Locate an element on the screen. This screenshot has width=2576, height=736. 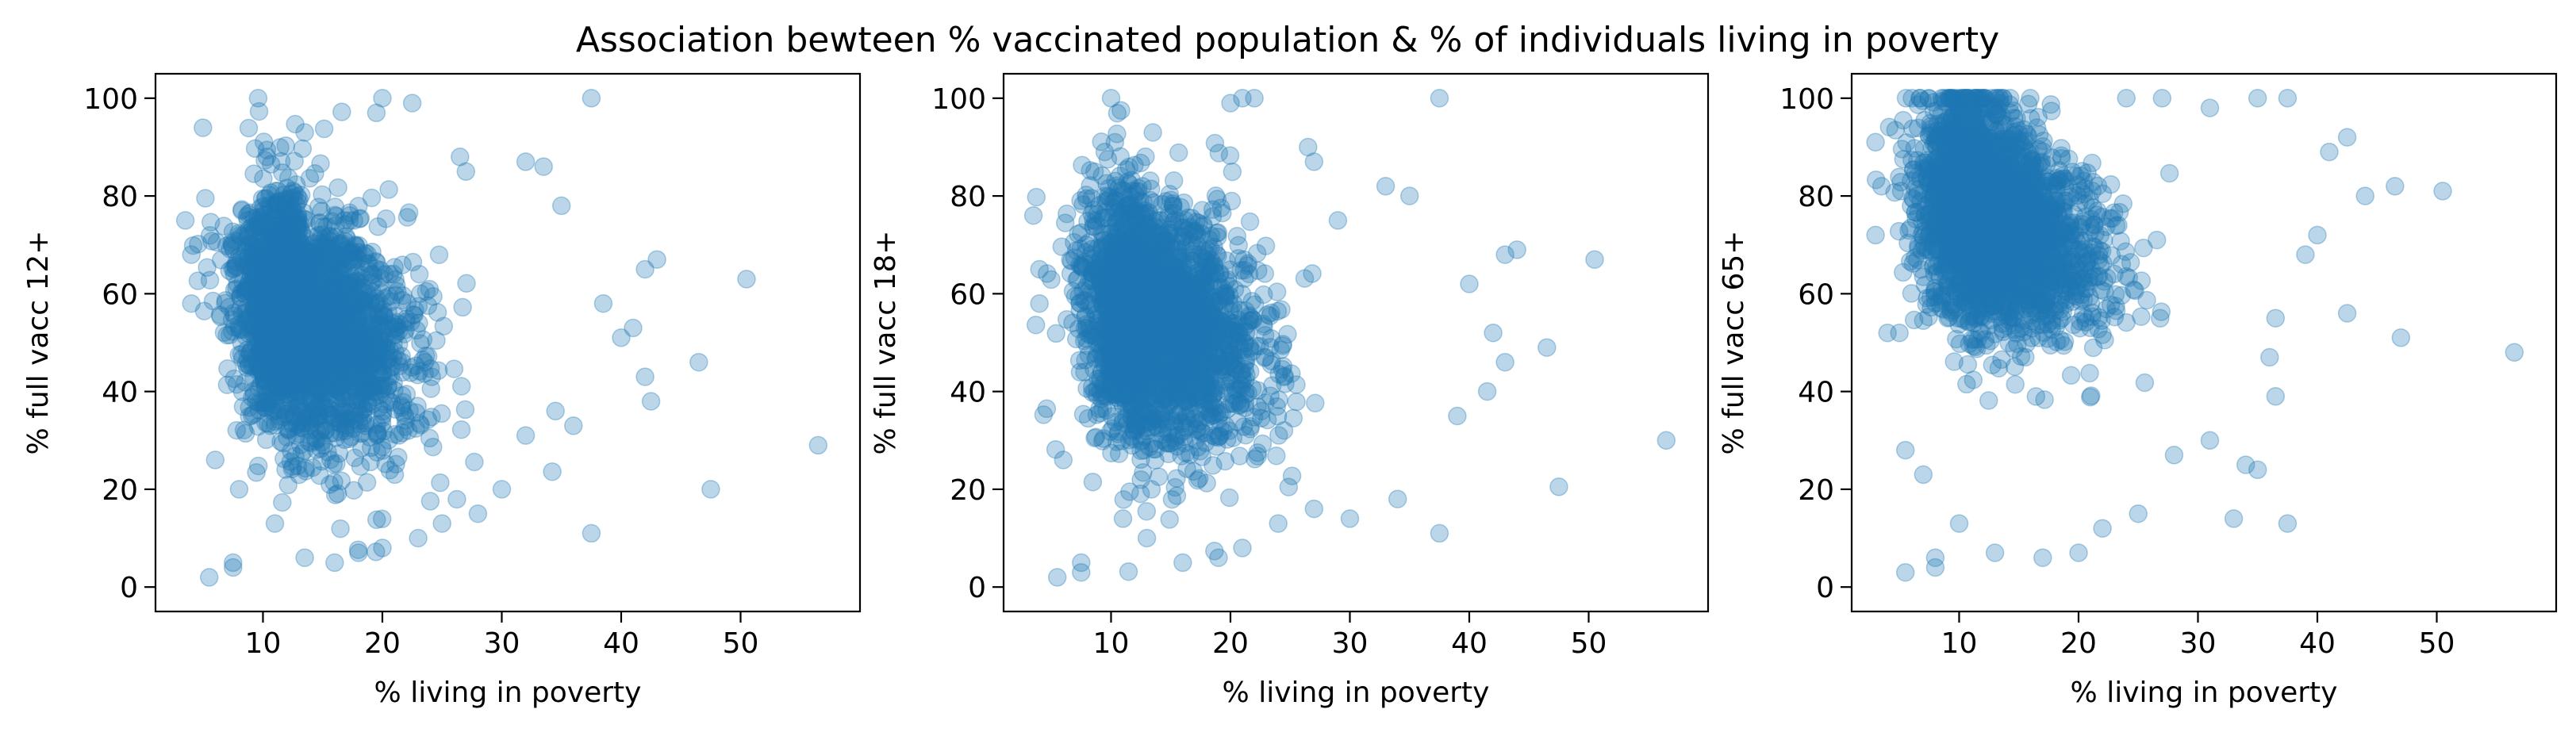
y-tick-label: 20 is located at coordinates (120, 491).